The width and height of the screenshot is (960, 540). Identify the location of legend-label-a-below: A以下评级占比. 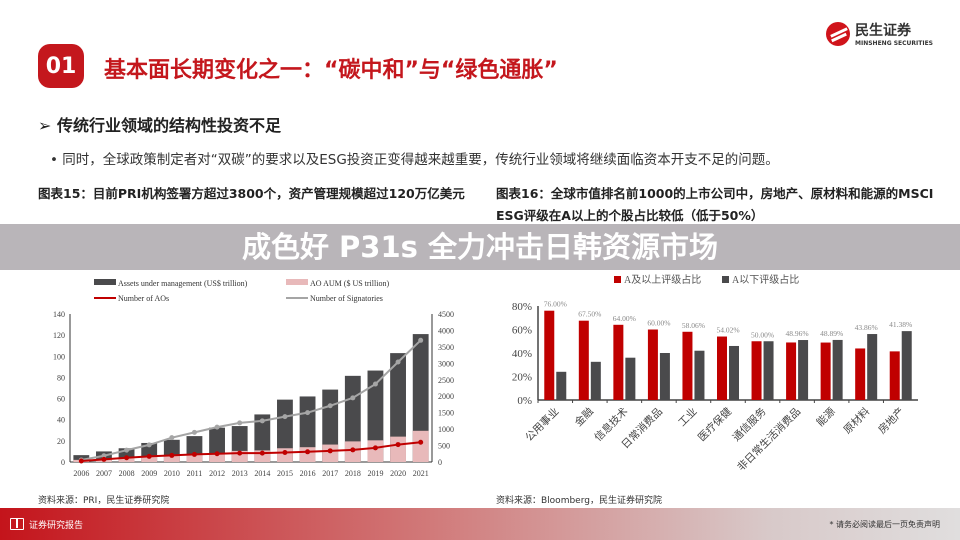
(765, 279).